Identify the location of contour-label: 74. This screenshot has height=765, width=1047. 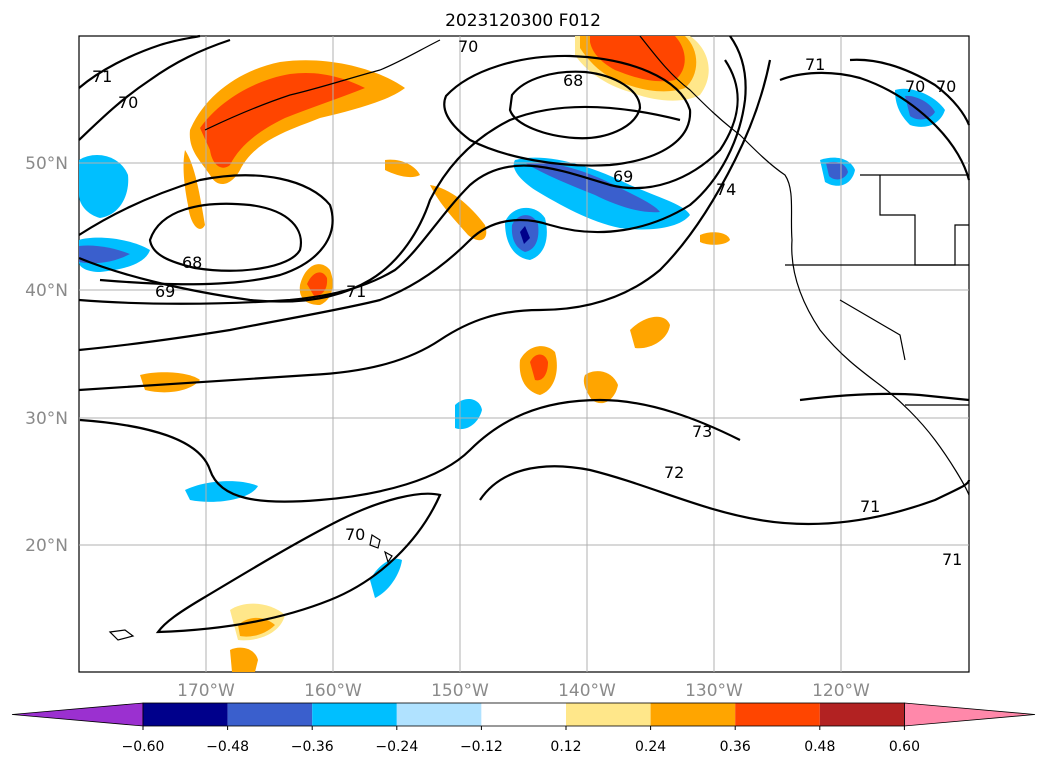
(726, 189).